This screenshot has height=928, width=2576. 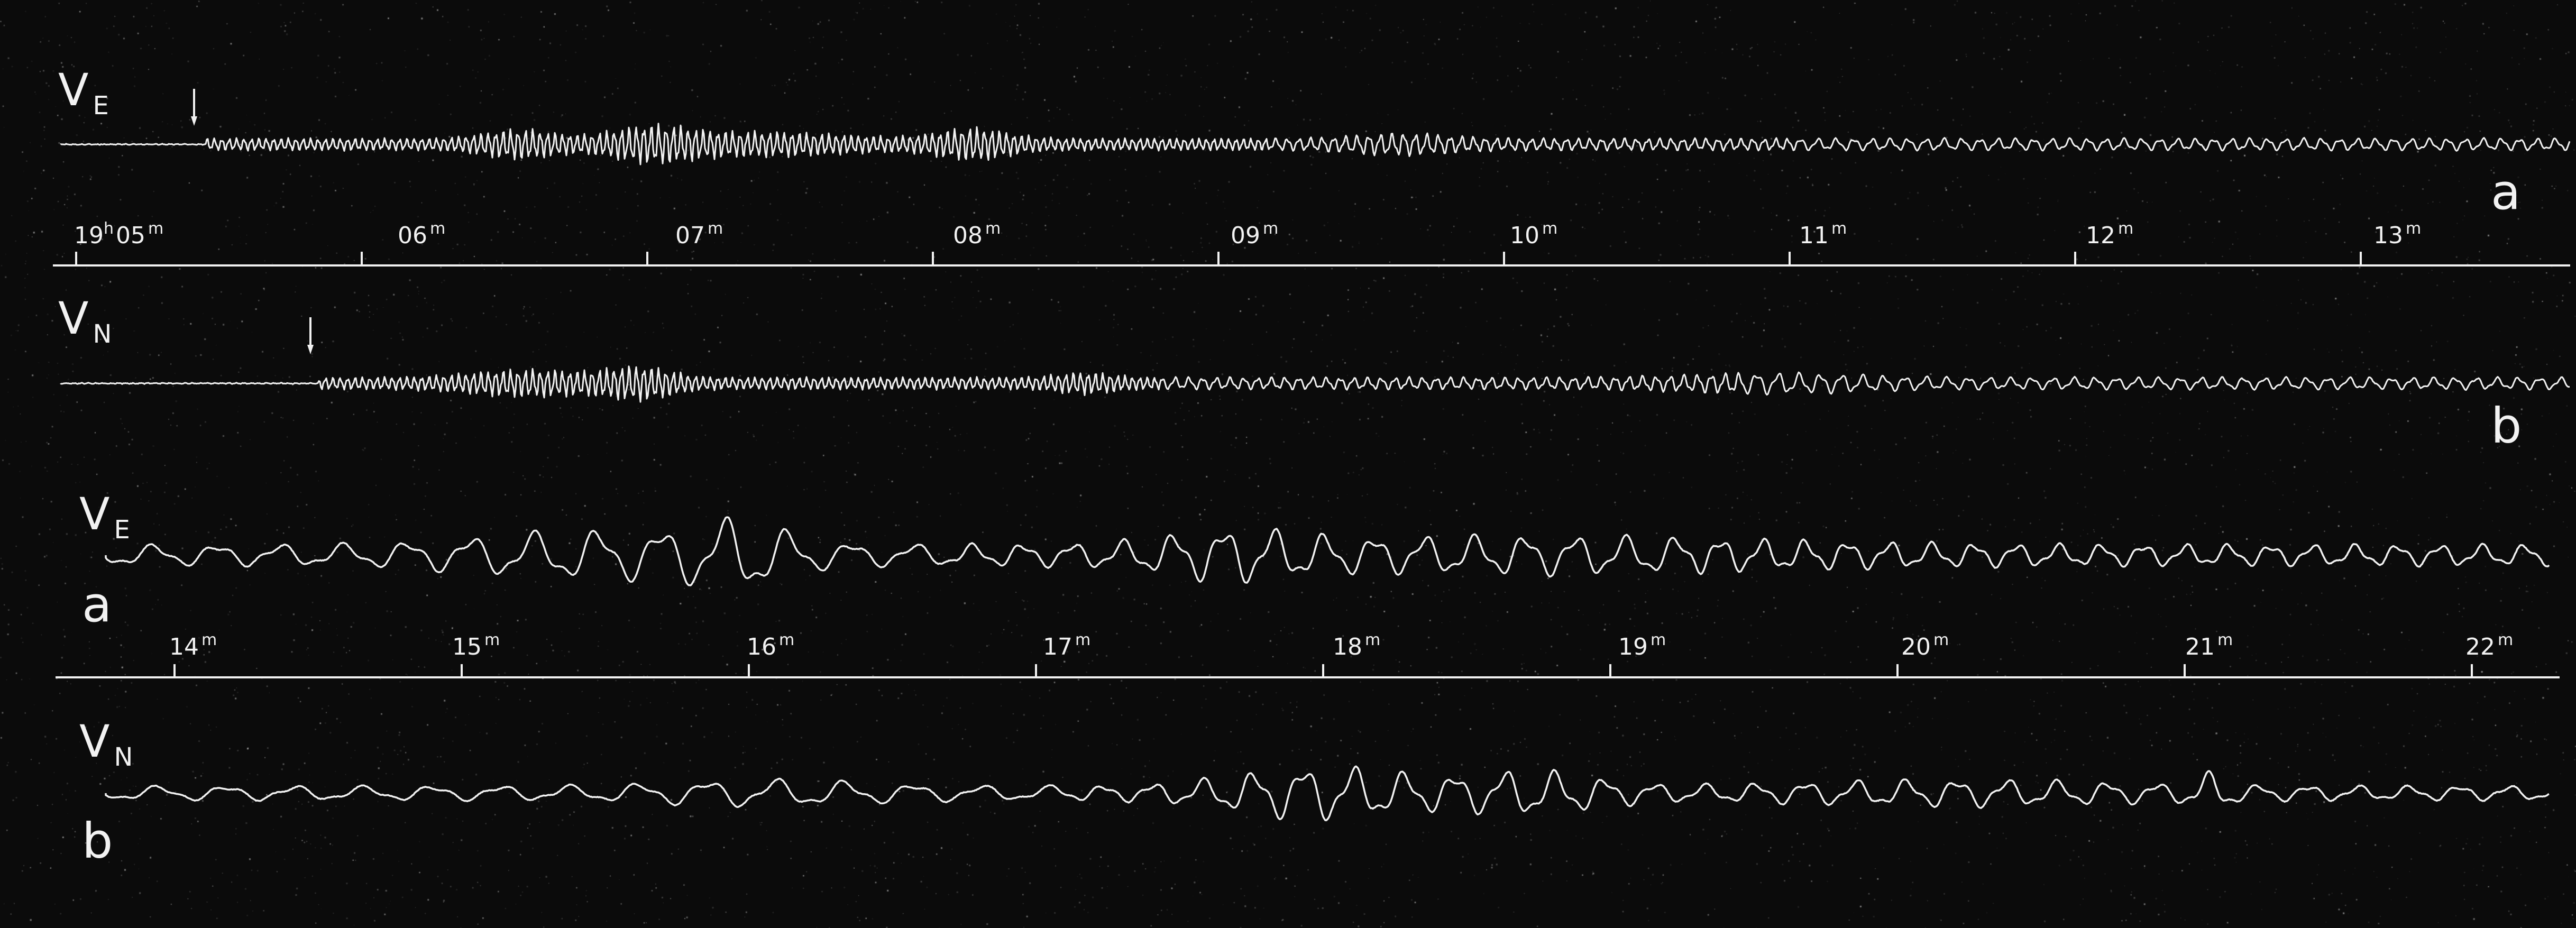 What do you see at coordinates (311, 335) in the screenshot?
I see `arrival-arrow-lower` at bounding box center [311, 335].